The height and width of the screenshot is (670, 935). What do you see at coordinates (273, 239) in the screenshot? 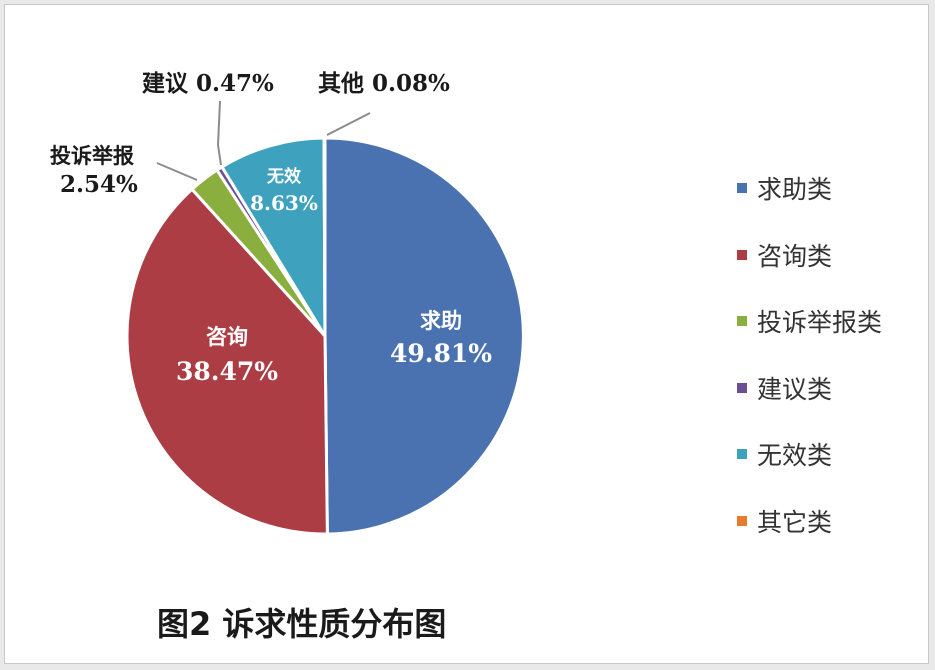
I see `pie-slice-invalid` at bounding box center [273, 239].